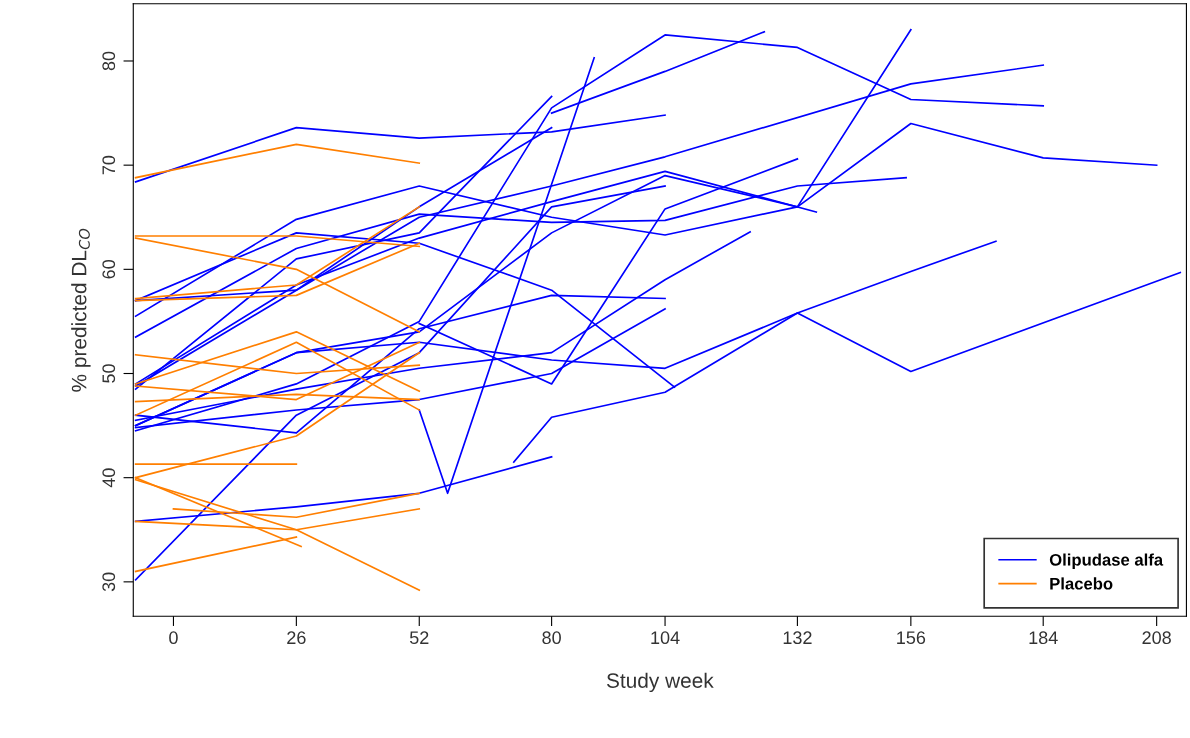 The image size is (1190, 738). What do you see at coordinates (81, 310) in the screenshot?
I see `y-axis-title: % predicted DL$_{CO}$` at bounding box center [81, 310].